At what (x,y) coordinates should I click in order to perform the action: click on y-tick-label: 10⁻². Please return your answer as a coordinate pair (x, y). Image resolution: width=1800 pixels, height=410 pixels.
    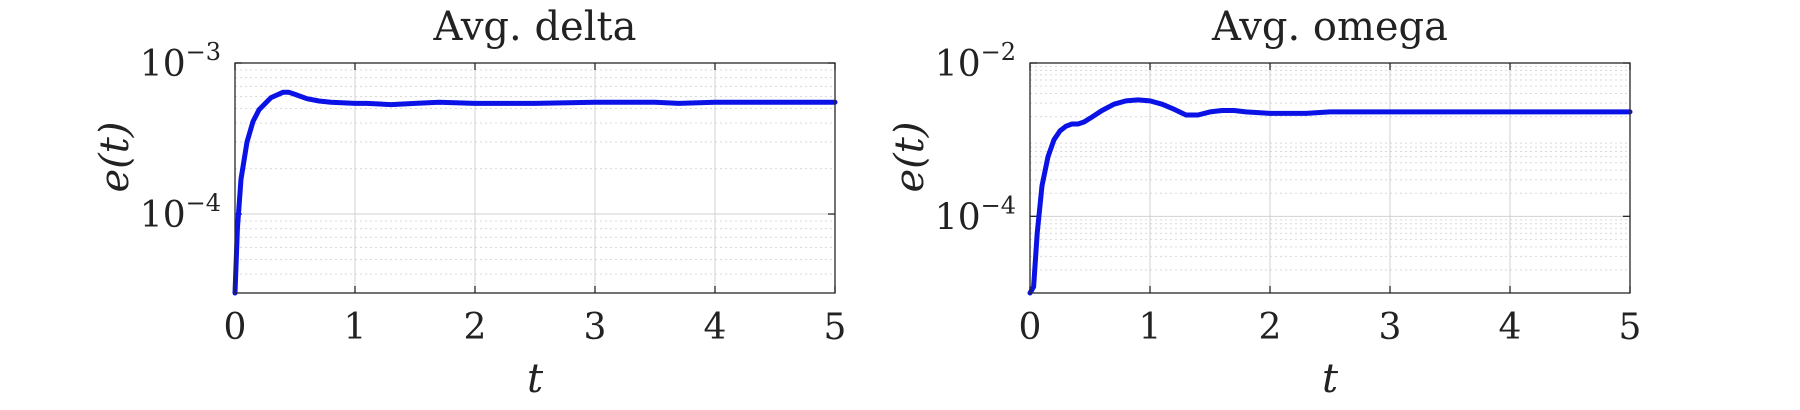
    Looking at the image, I should click on (975, 61).